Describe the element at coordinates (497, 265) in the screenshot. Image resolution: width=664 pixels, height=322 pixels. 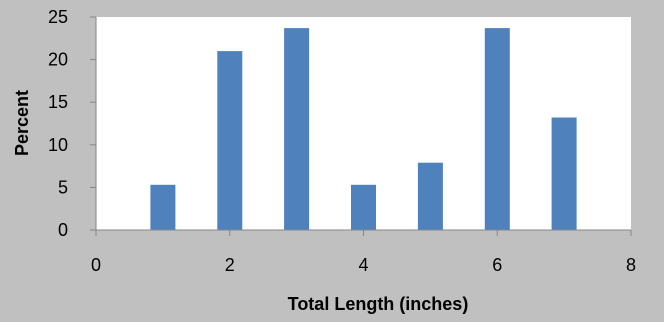
I see `x-tick-label-6: 6` at that location.